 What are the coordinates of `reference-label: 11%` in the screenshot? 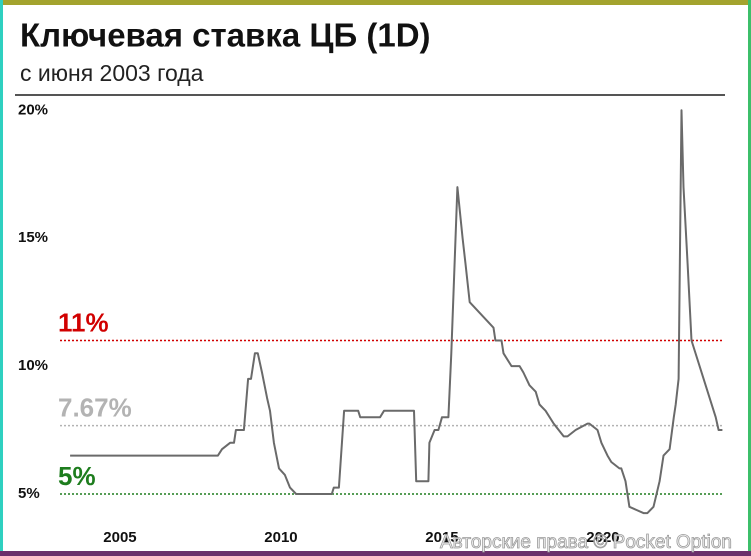 It's located at (83, 322).